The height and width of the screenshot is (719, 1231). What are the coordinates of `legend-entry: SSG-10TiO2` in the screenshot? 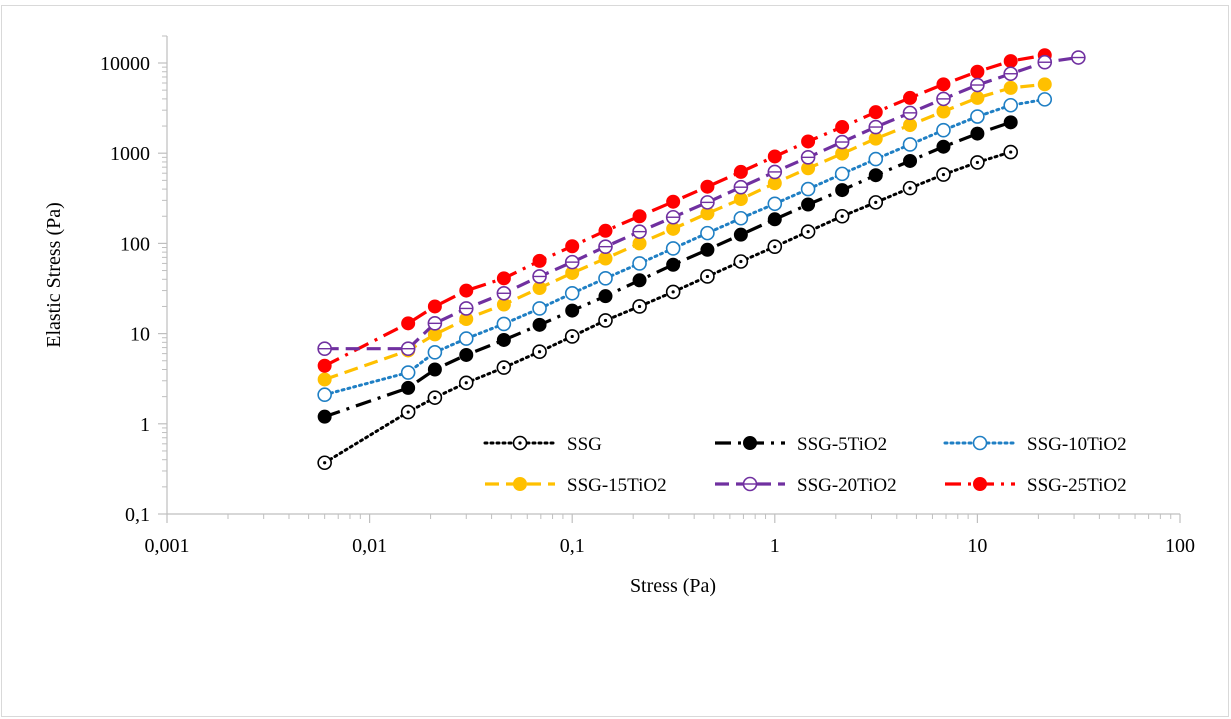 It's located at (1035, 444).